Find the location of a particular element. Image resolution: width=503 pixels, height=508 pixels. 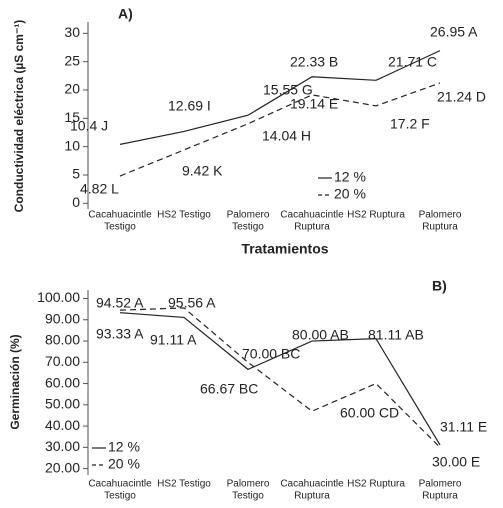

y-axis-label: Germinación (%) is located at coordinates (15, 381).